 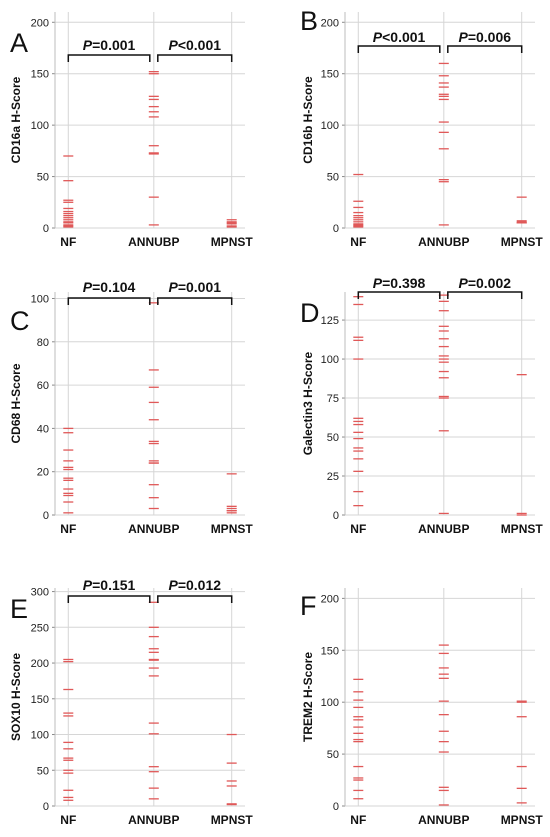 I want to click on y-tick-label: 60, so click(x=43, y=386).